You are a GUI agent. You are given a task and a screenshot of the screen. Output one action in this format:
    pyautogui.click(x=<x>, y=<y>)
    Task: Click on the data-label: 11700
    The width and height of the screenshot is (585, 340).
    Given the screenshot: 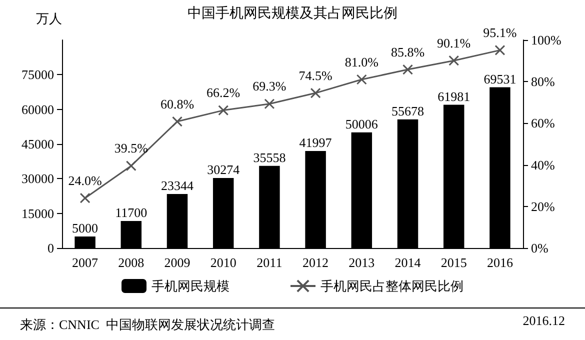 What is the action you would take?
    pyautogui.click(x=131, y=212)
    